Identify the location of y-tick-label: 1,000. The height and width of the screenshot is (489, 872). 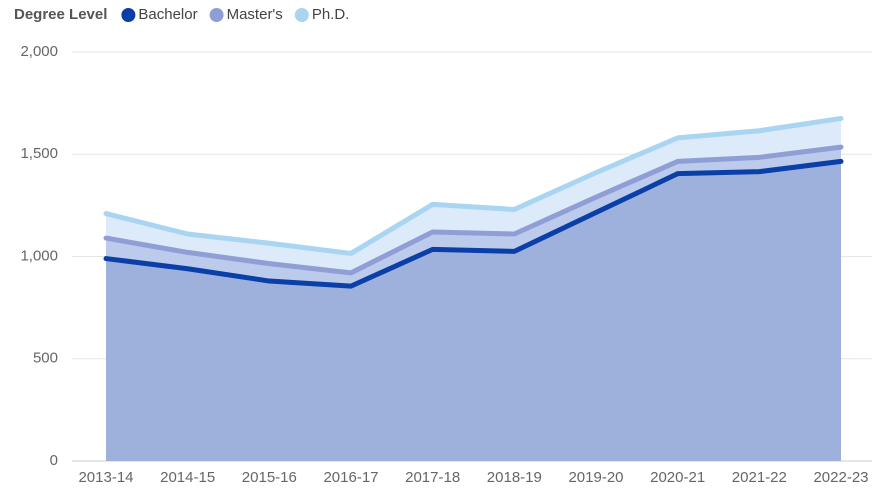
(39, 255).